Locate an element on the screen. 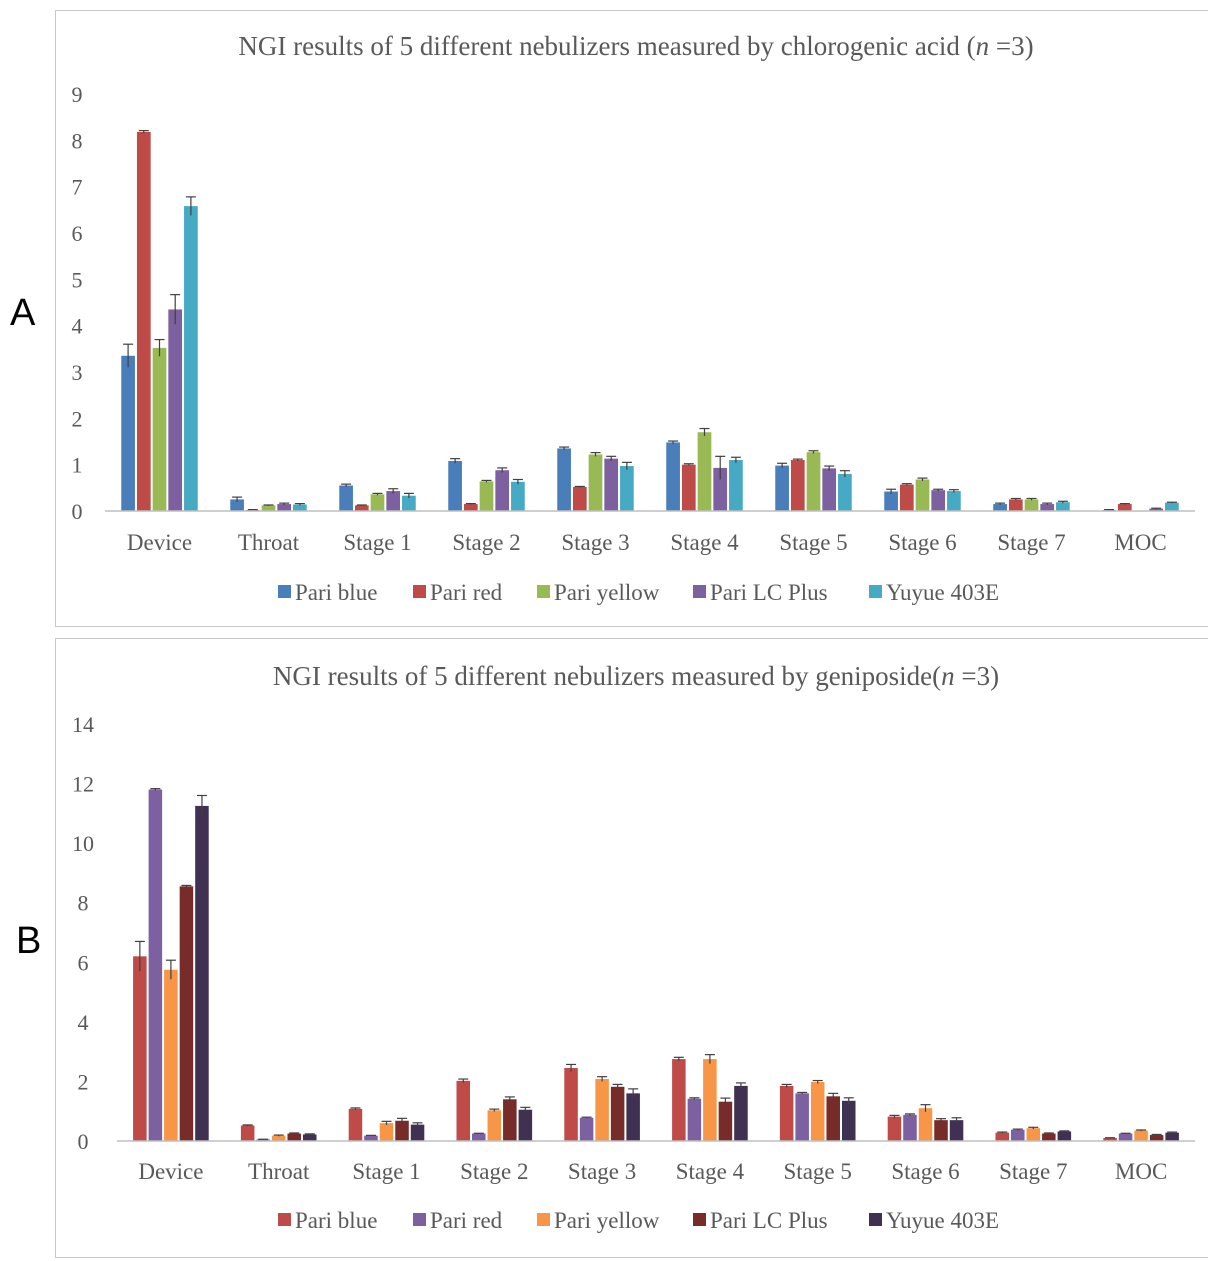 The image size is (1208, 1261). chart-a-bar-s3-c1 is located at coordinates (284, 507).